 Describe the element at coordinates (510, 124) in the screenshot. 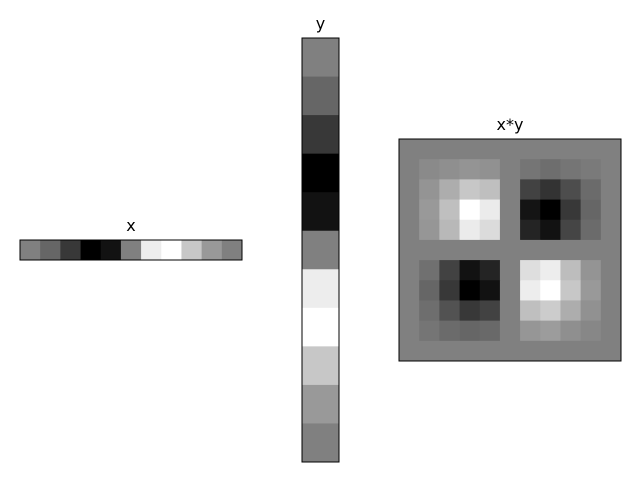

I see `heatmap-xy-title: x*y` at that location.